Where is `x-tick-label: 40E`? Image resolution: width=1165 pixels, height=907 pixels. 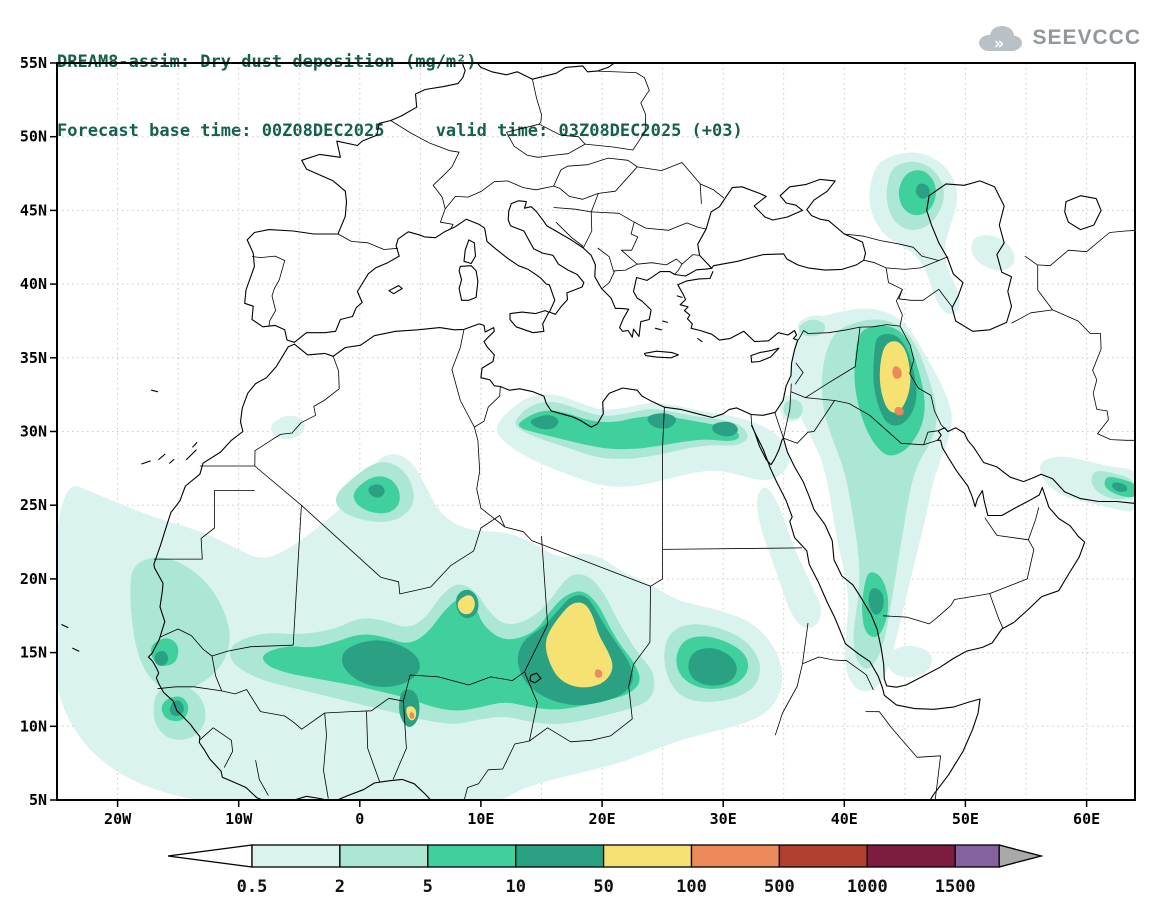 x-tick-label: 40E is located at coordinates (844, 819).